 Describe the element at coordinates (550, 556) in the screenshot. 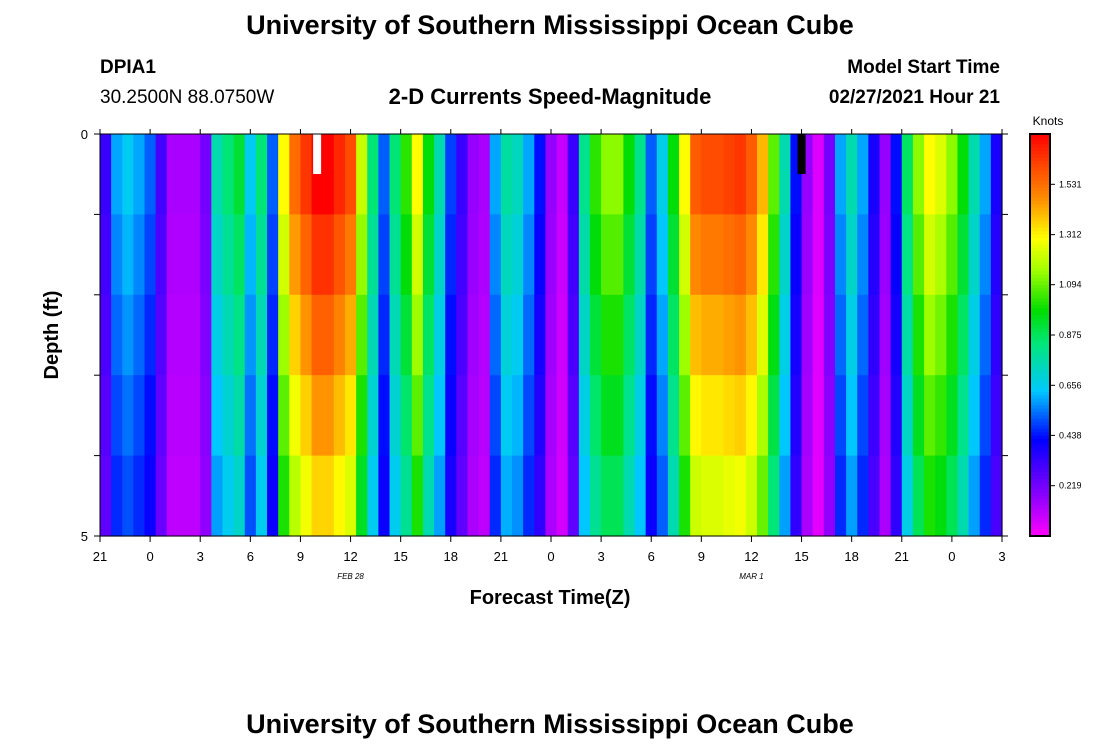

I see `x-tick-label: 0` at that location.